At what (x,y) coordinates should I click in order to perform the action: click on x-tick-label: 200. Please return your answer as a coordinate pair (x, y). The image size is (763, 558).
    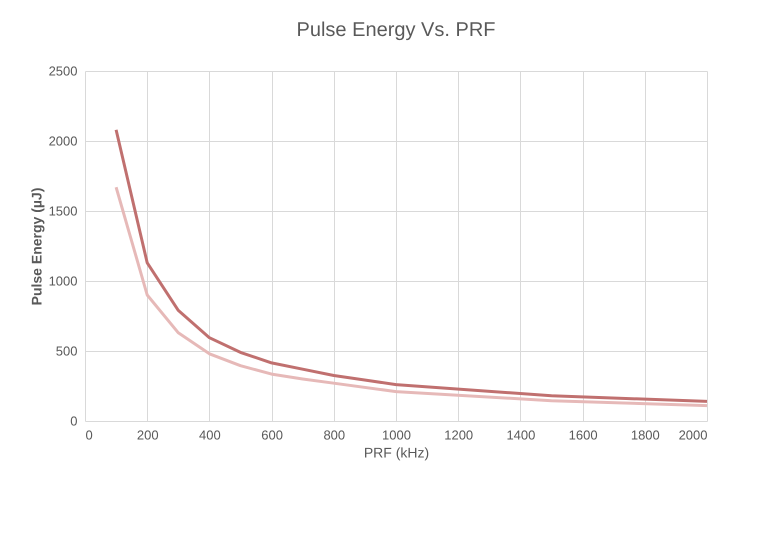
    Looking at the image, I should click on (147, 435).